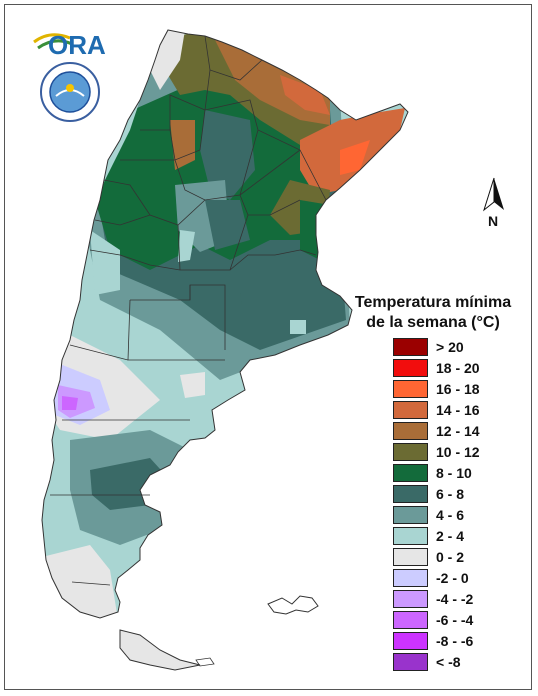 The width and height of the screenshot is (538, 696). What do you see at coordinates (450, 347) in the screenshot?
I see `legend-label: > 20` at bounding box center [450, 347].